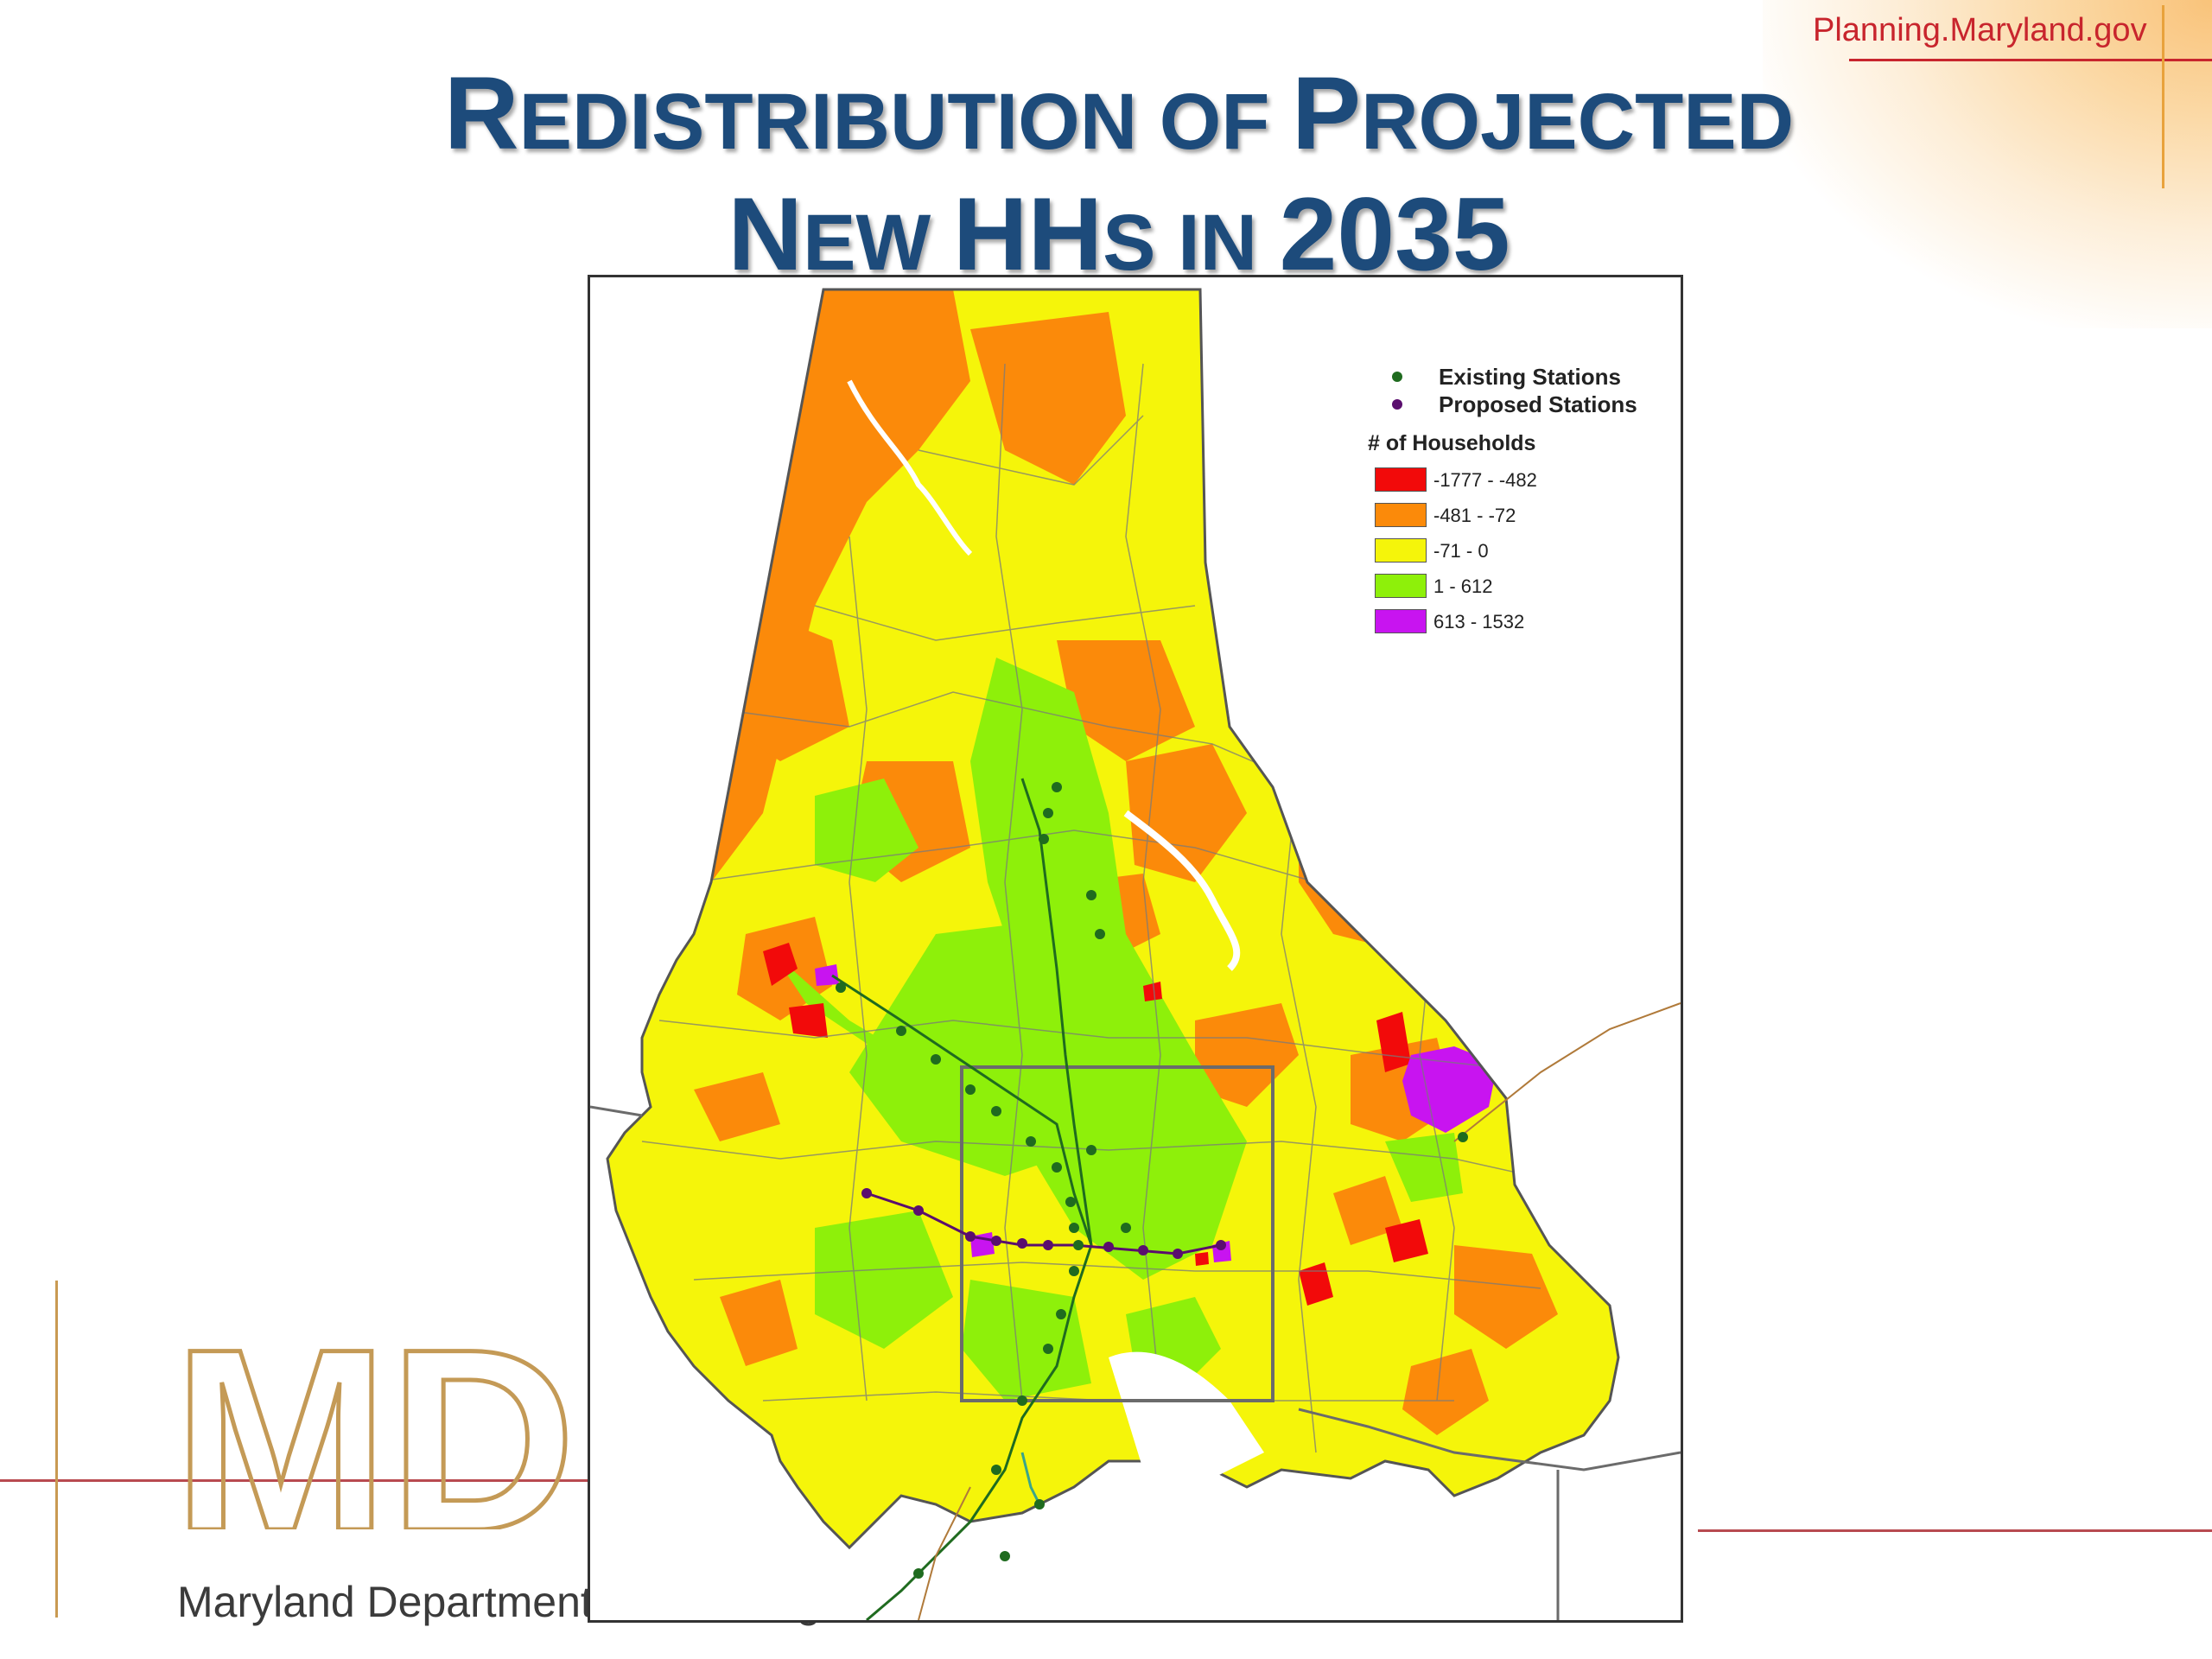 The width and height of the screenshot is (2212, 1659). I want to click on legend-class-1: -1777 - -482, so click(1515, 481).